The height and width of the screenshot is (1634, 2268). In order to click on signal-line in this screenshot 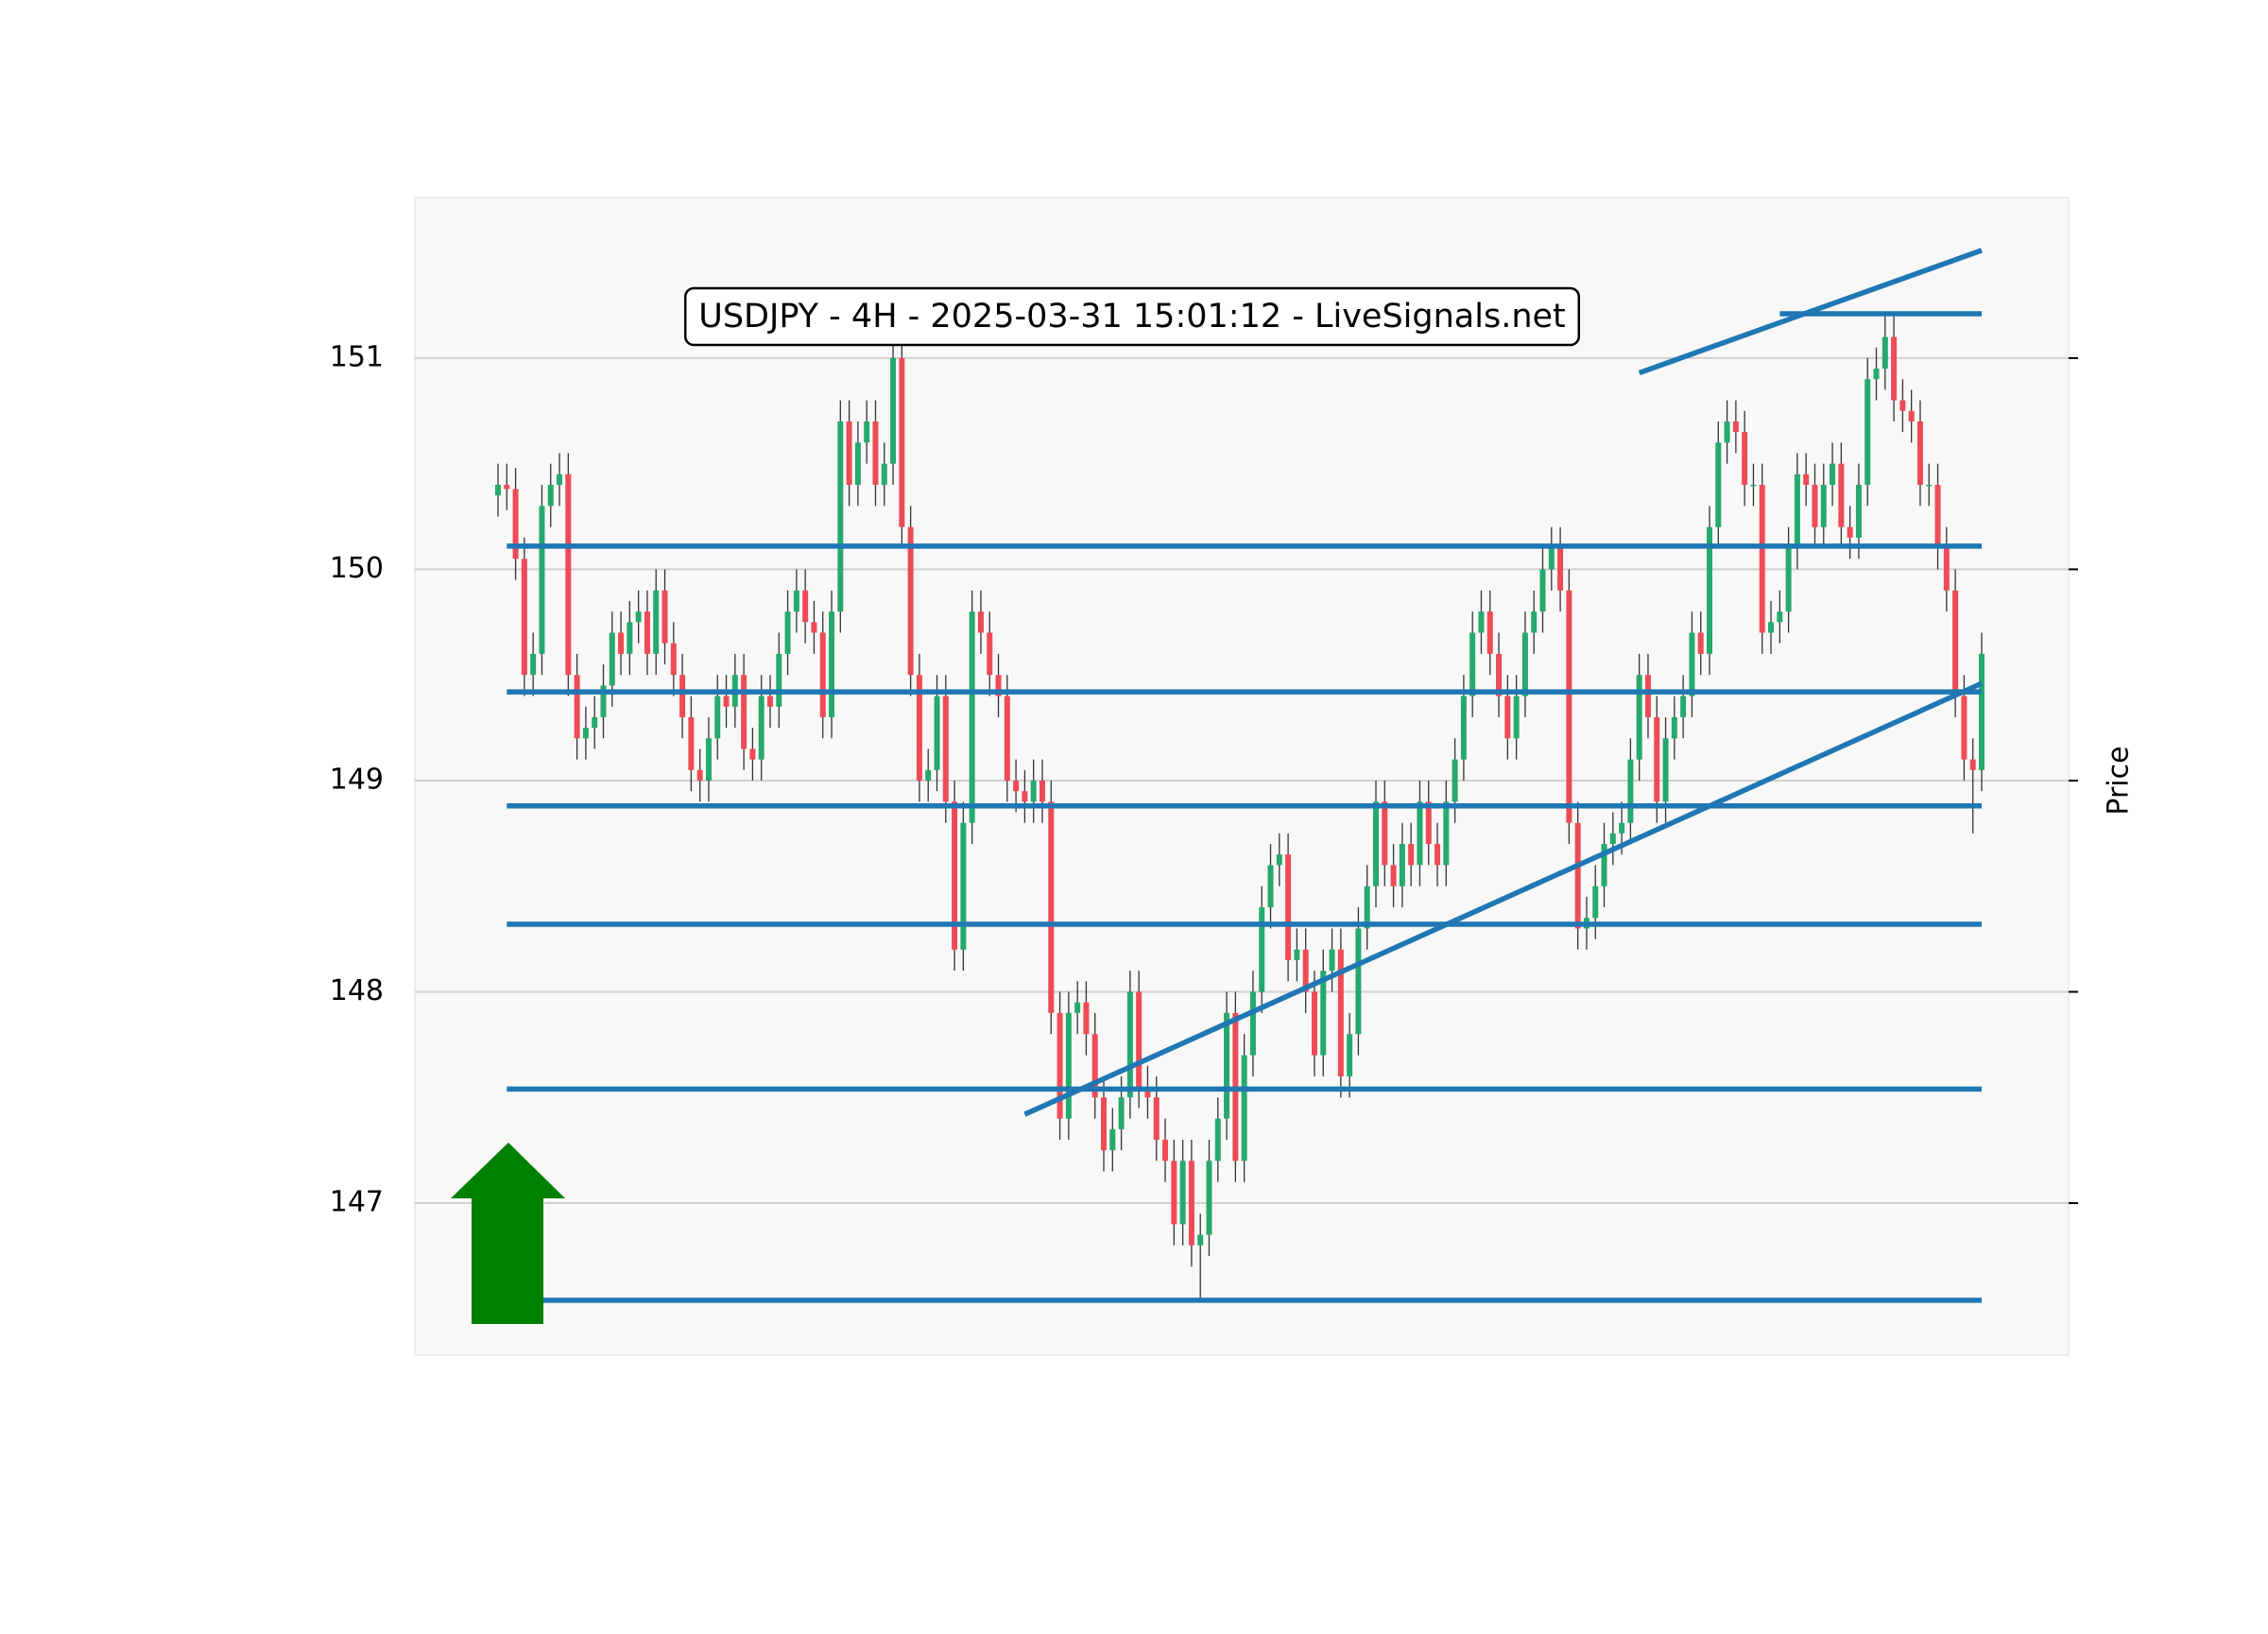, I will do `click(1810, 312)`.